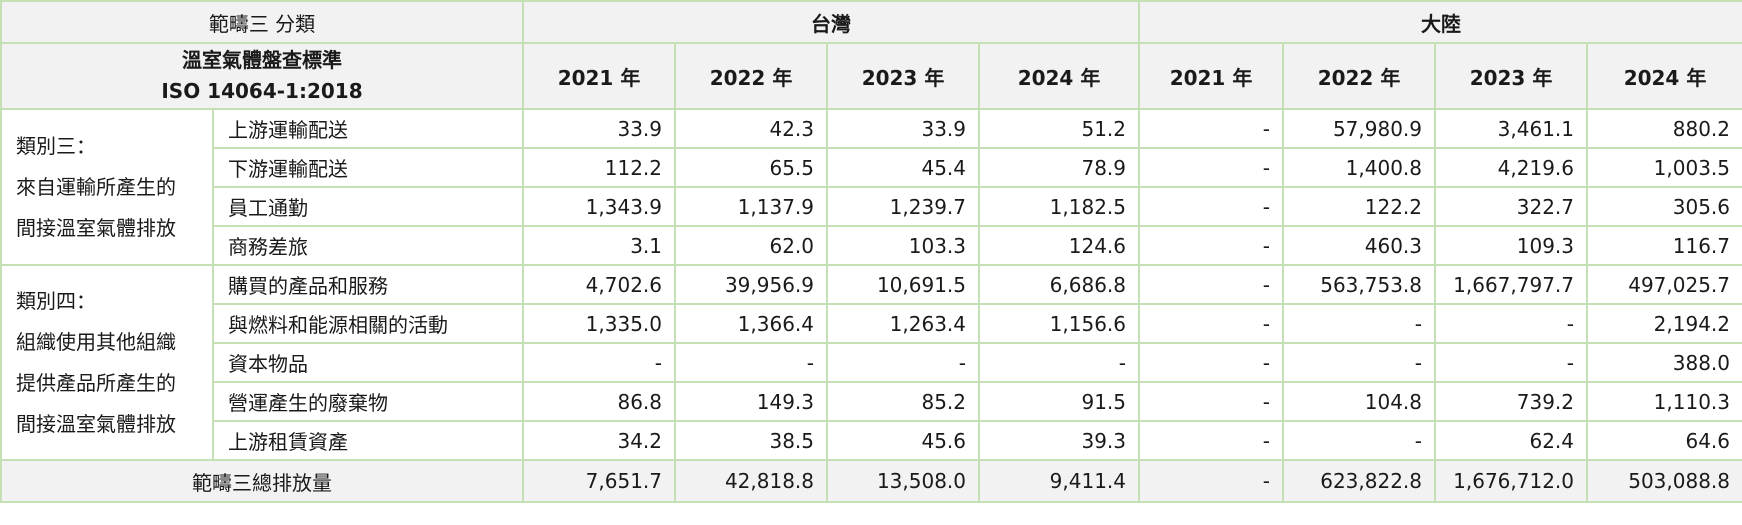 The image size is (1742, 525). Describe the element at coordinates (1664, 128) in the screenshot. I see `value-cell: 880.2` at that location.